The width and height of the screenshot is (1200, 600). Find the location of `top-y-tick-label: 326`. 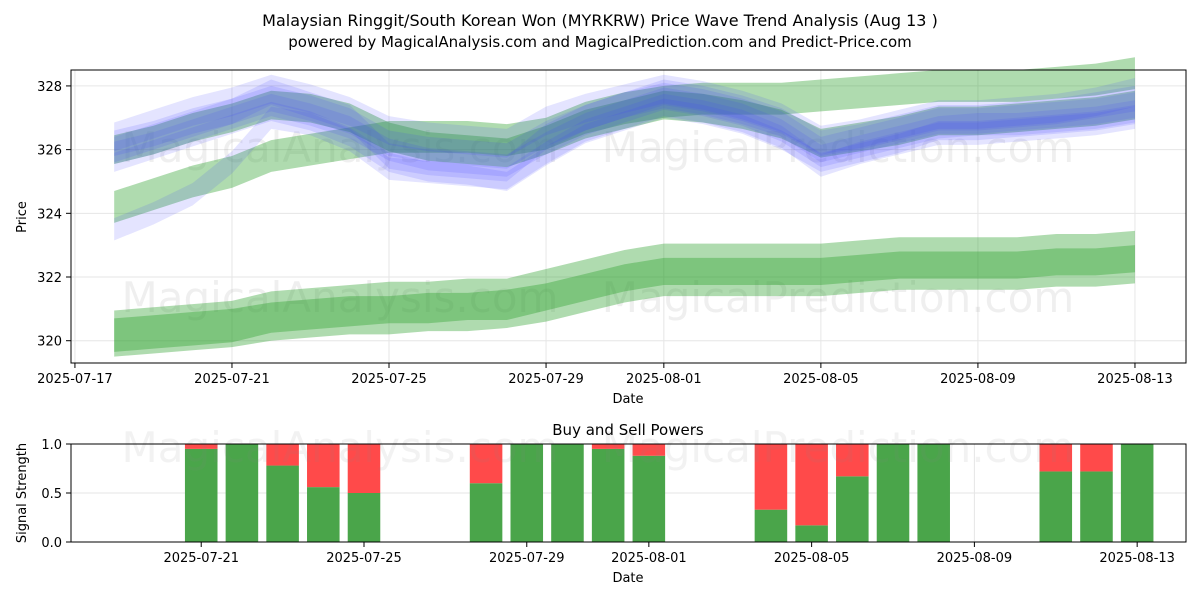

top-y-tick-label: 326 is located at coordinates (49, 151).